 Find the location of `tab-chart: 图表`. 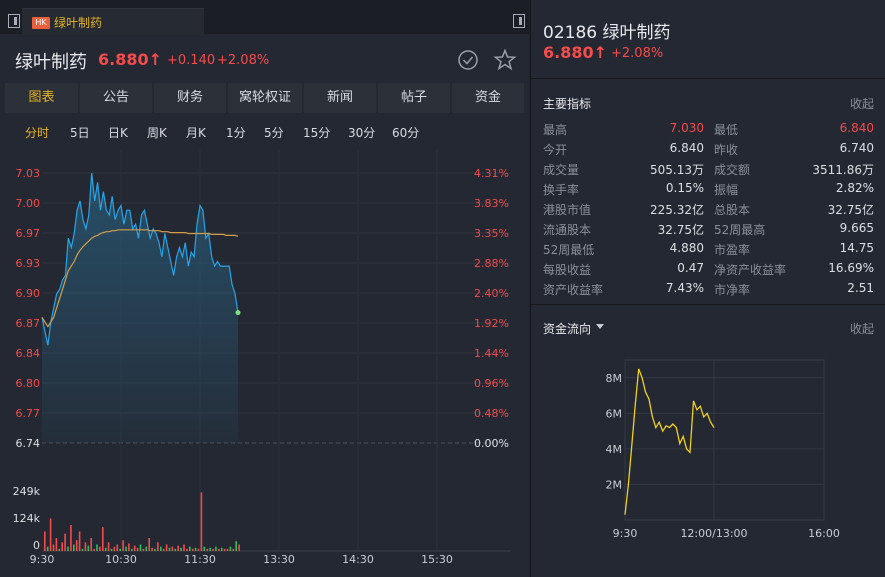

tab-chart: 图表 is located at coordinates (41, 98).